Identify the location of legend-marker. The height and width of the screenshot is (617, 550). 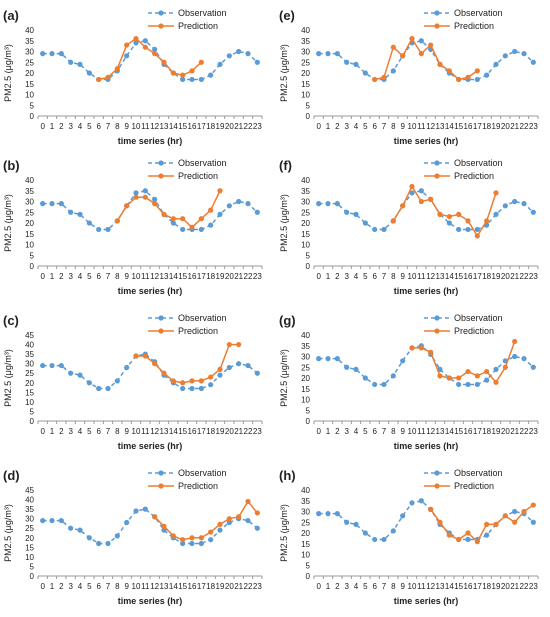
(161, 13).